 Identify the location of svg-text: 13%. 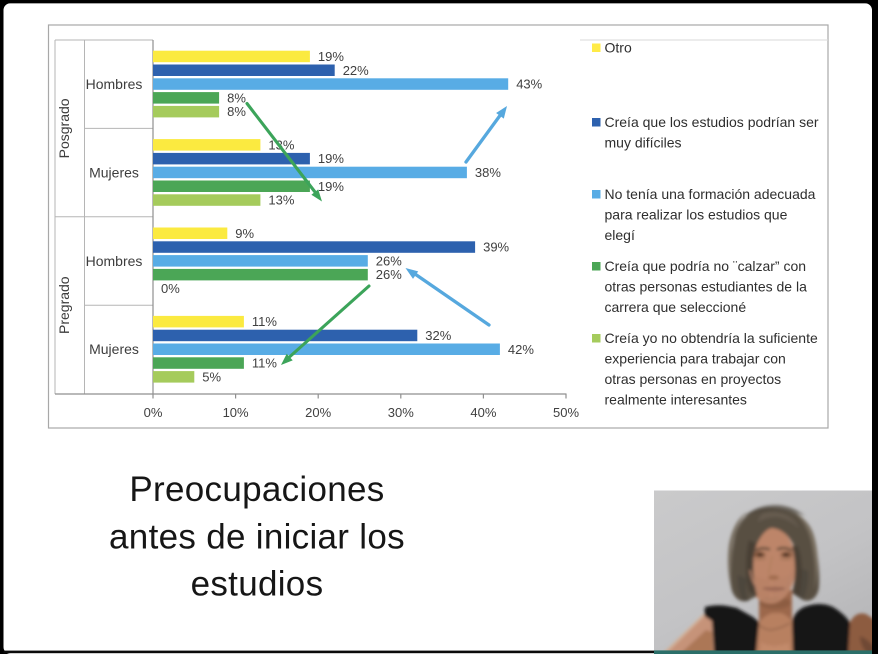
(281, 200).